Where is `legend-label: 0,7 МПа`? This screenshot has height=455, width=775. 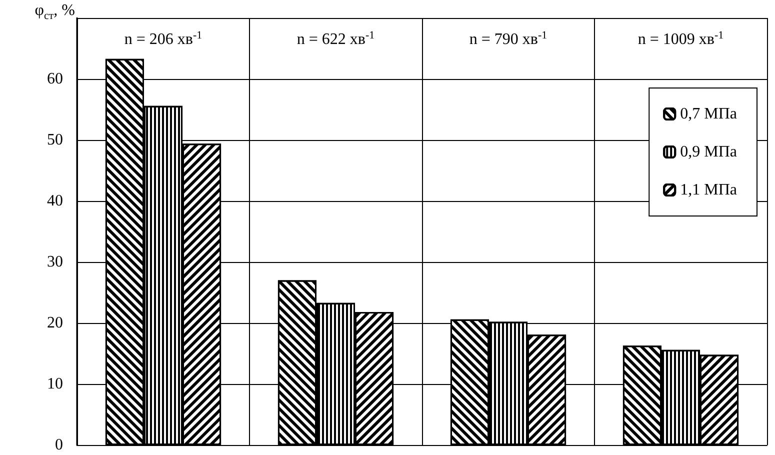 legend-label: 0,7 МПа is located at coordinates (709, 114).